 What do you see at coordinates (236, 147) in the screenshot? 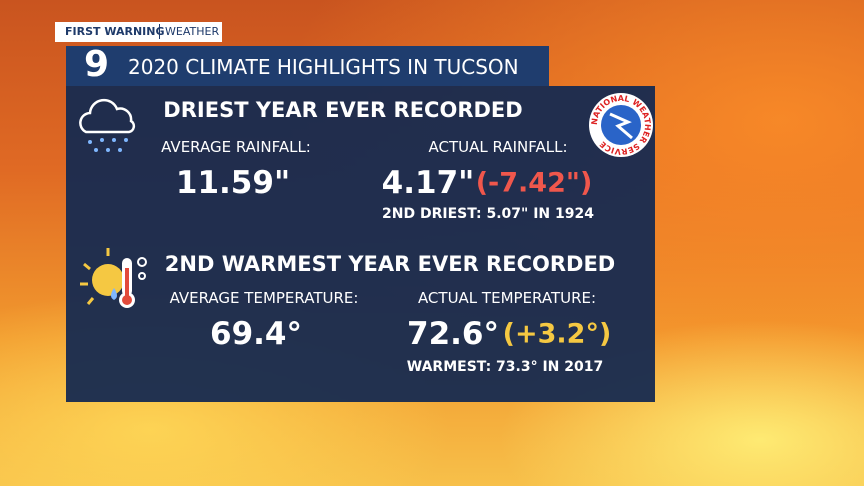
I see `rain-average-label: AVERAGE RAINFALL:` at bounding box center [236, 147].